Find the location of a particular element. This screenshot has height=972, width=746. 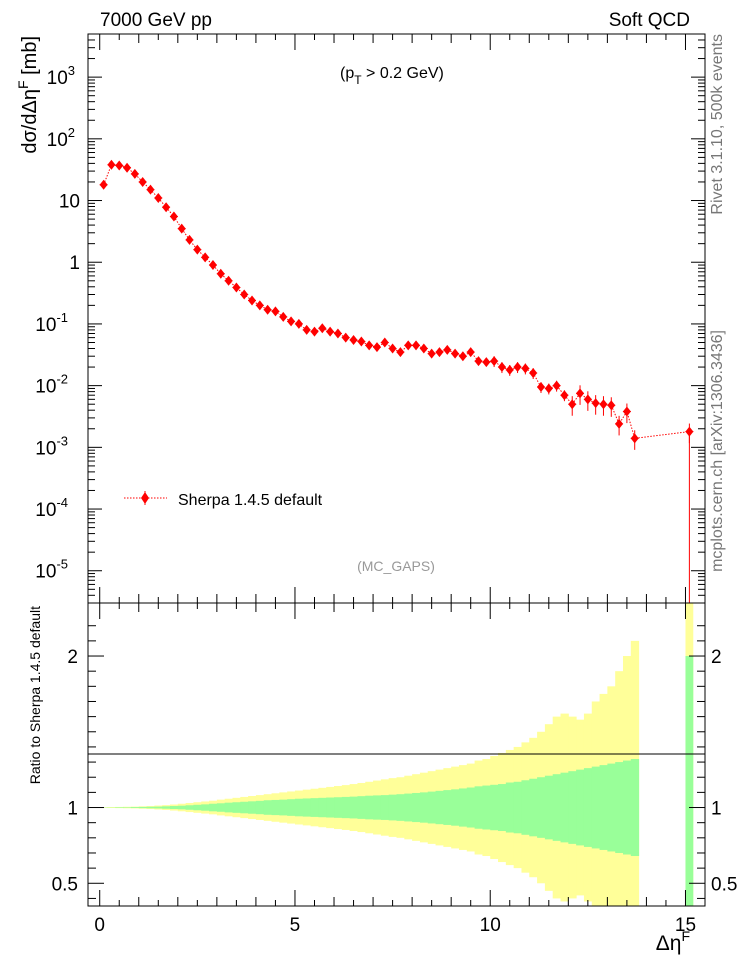

cut-annotation: (pT > 0.2 GeV) is located at coordinates (392, 76).